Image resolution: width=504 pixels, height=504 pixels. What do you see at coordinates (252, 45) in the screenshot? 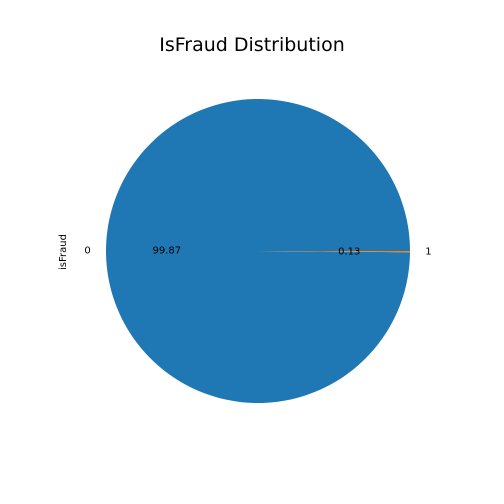
I see `chart-title: IsFraud Distribution` at bounding box center [252, 45].